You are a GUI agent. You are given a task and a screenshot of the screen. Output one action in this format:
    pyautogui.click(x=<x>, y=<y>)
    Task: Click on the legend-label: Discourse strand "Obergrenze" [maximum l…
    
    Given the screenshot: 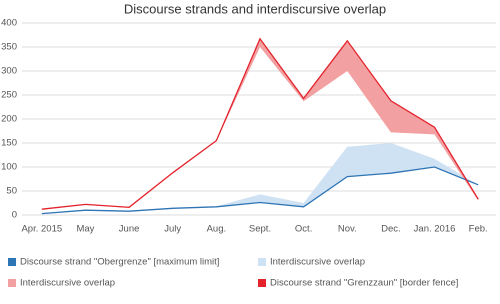 What is the action you would take?
    pyautogui.click(x=119, y=262)
    